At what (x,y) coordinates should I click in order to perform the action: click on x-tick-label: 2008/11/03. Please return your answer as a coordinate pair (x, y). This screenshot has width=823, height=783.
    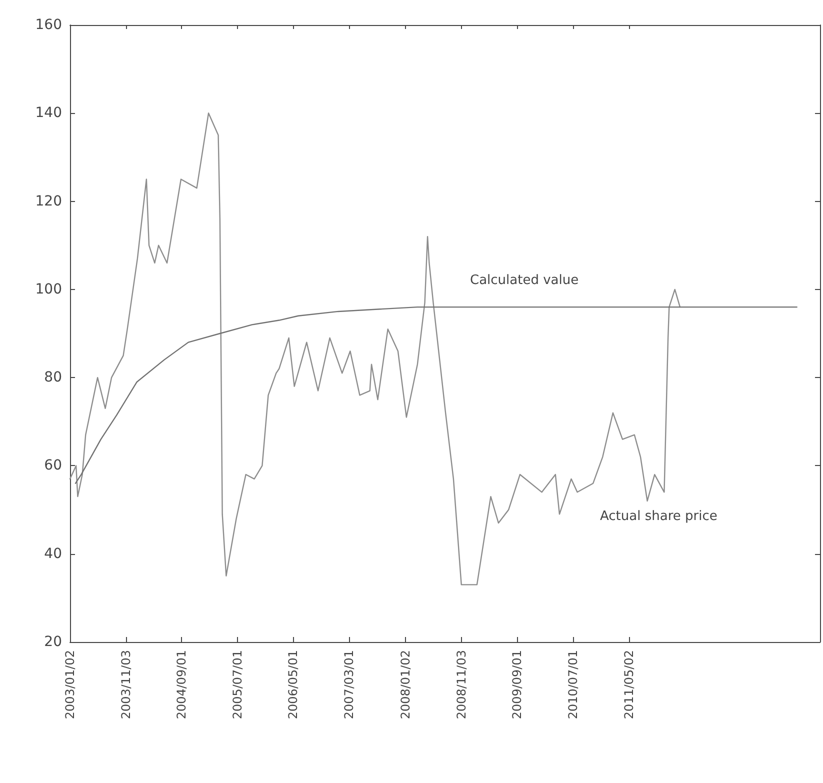
    Looking at the image, I should click on (461, 685).